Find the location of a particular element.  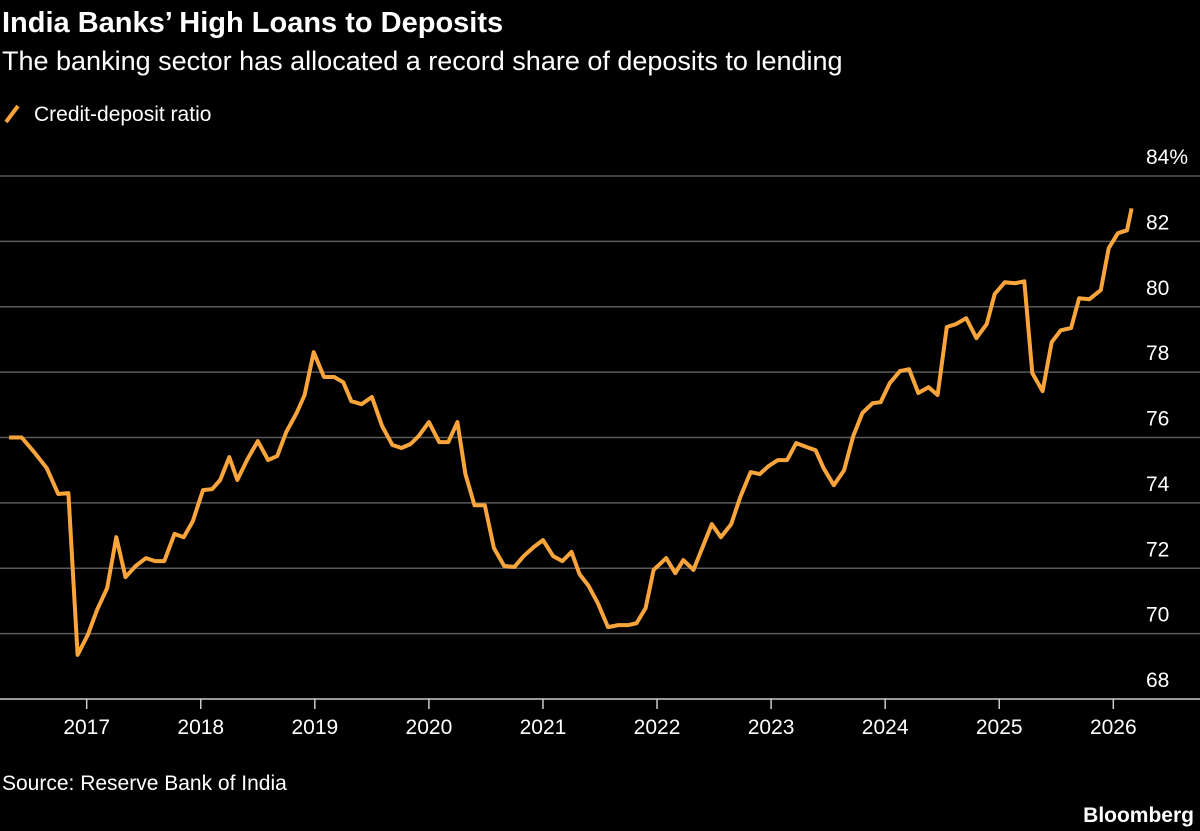

x-tick-label: 2025 is located at coordinates (999, 727).